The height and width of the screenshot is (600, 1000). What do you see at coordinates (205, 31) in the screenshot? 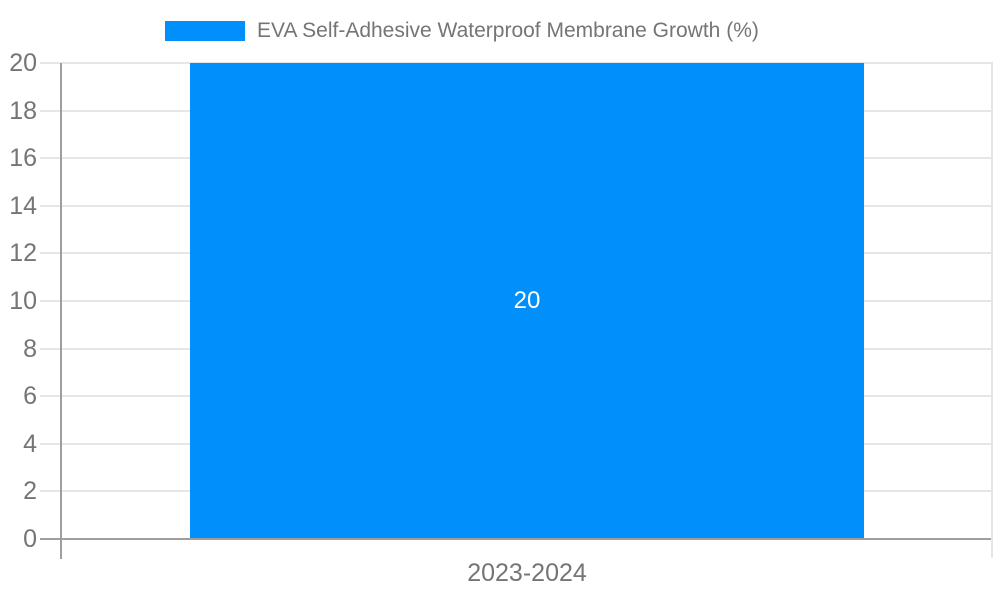
I see `legend-swatch` at bounding box center [205, 31].